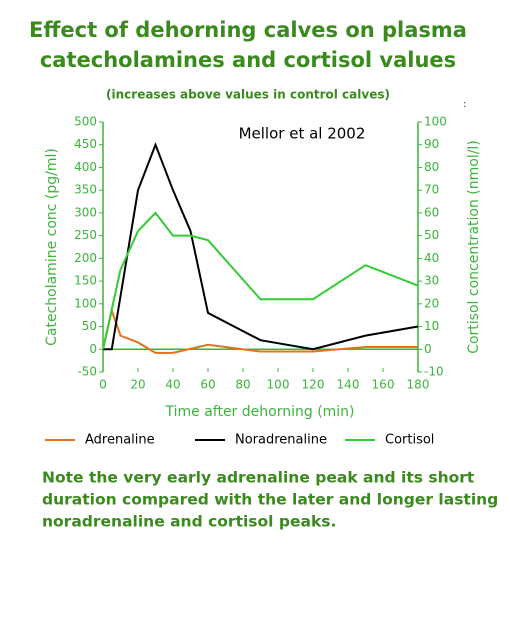 This screenshot has height=624, width=510. Describe the element at coordinates (207, 385) in the screenshot. I see `x-tick-label: 60` at that location.